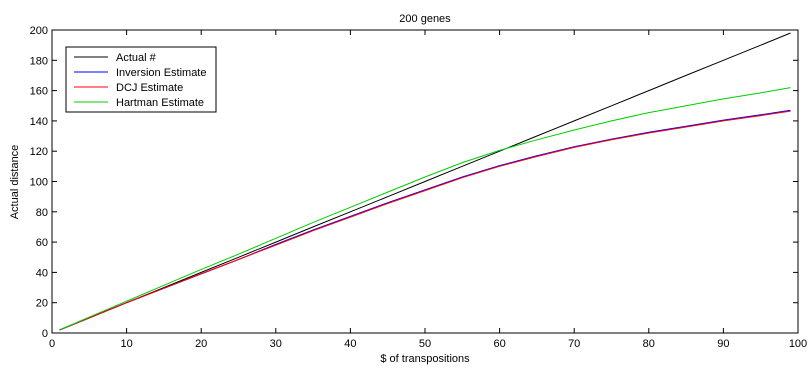  Describe the element at coordinates (425, 359) in the screenshot. I see `x-axis-label: $ of transpositions` at that location.